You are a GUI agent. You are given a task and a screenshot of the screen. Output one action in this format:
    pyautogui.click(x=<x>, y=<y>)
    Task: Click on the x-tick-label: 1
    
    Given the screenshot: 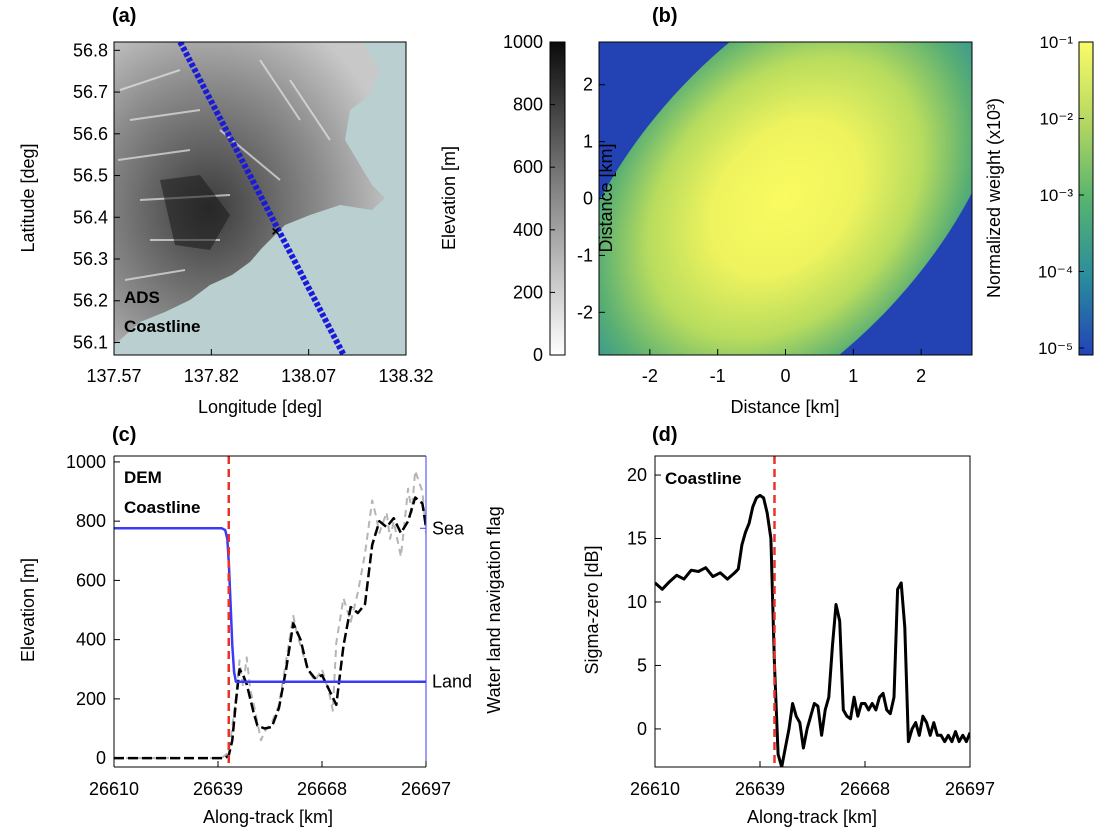 What is the action you would take?
    pyautogui.click(x=853, y=376)
    